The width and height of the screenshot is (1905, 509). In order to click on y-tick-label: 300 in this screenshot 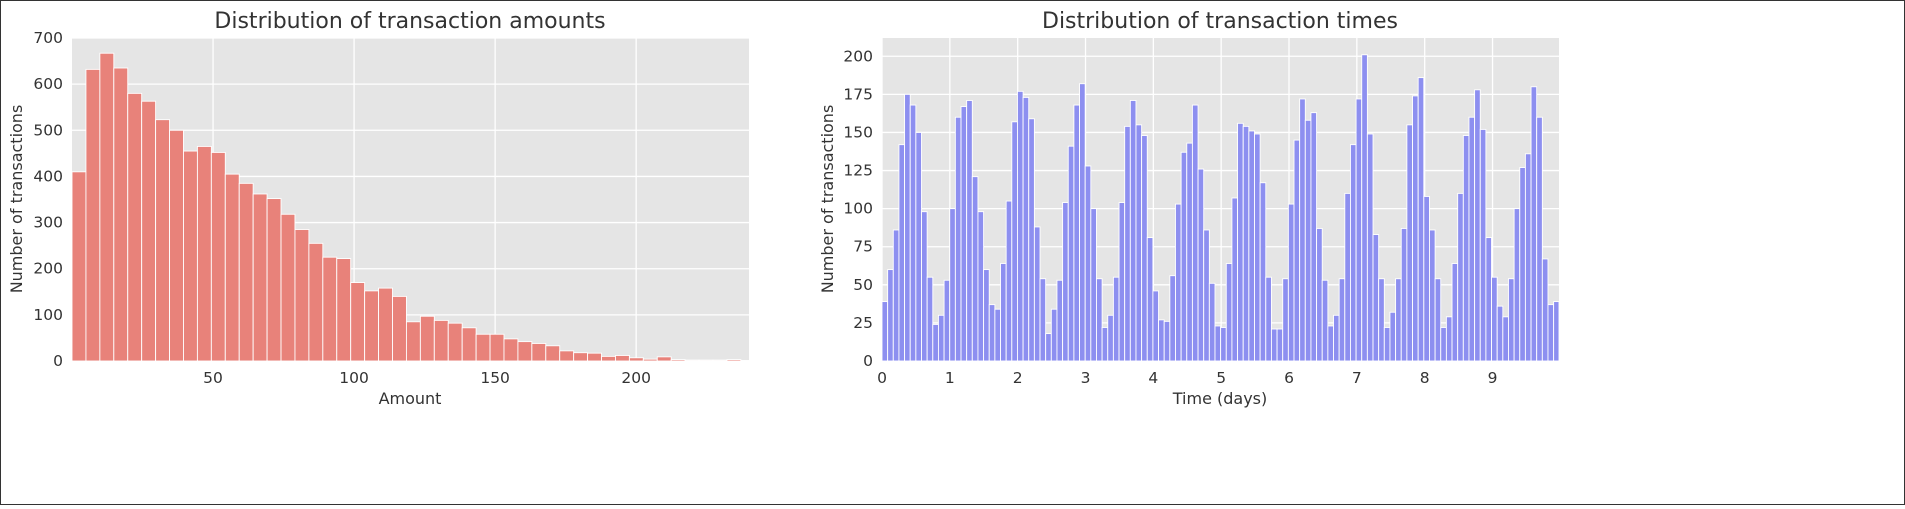, I will do `click(48, 223)`.